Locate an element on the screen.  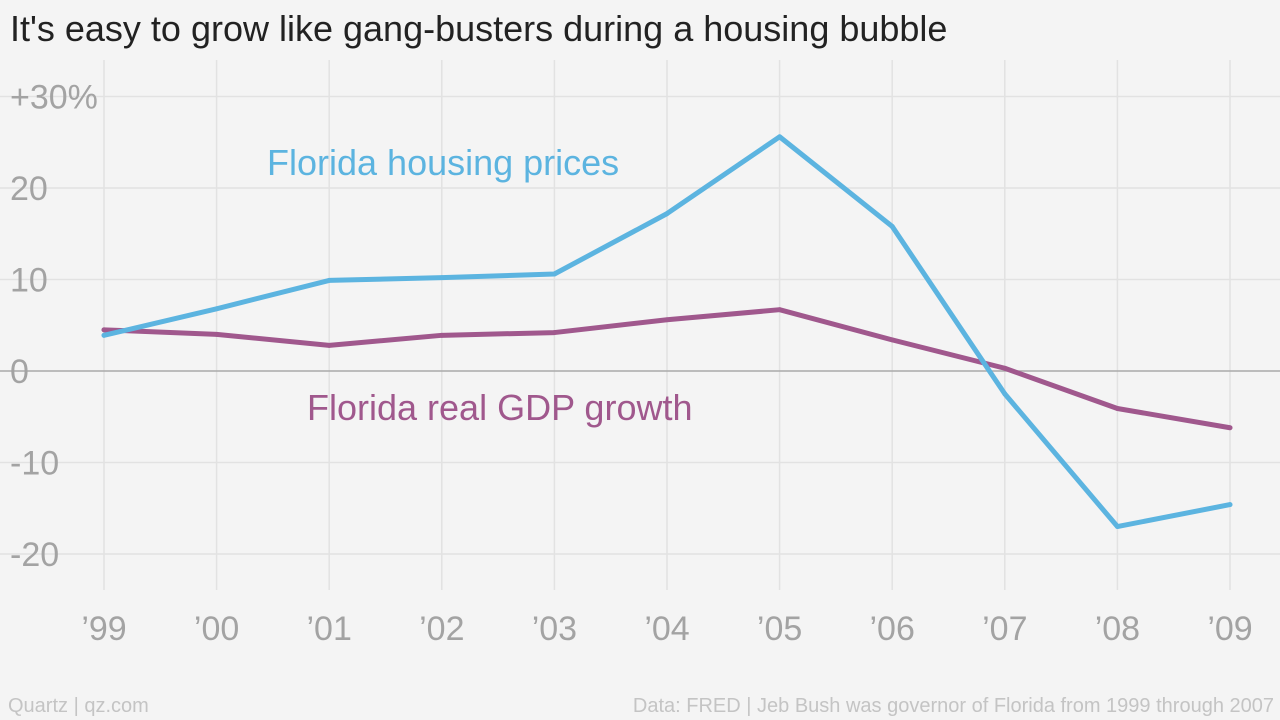
y-axis-ticks: +30% 20 10 0 -10 -20 is located at coordinates (54, 327).